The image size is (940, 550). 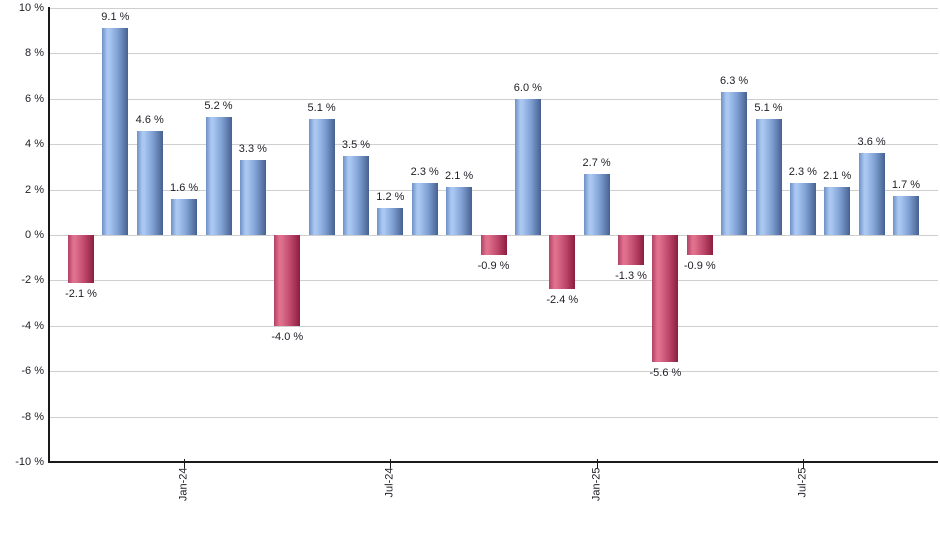 I want to click on bar-value-label: 3.6 %, so click(x=871, y=142).